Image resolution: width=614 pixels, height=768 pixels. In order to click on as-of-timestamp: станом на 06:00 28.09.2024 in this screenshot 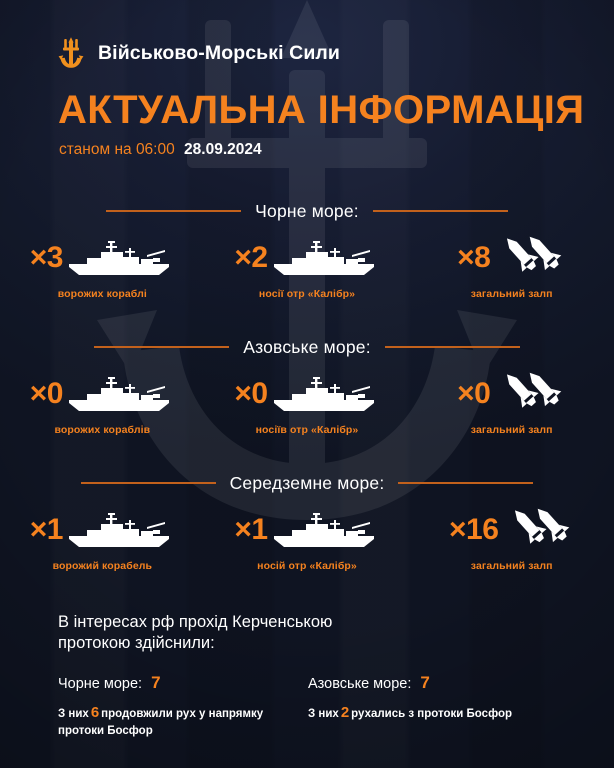, I will do `click(160, 150)`.